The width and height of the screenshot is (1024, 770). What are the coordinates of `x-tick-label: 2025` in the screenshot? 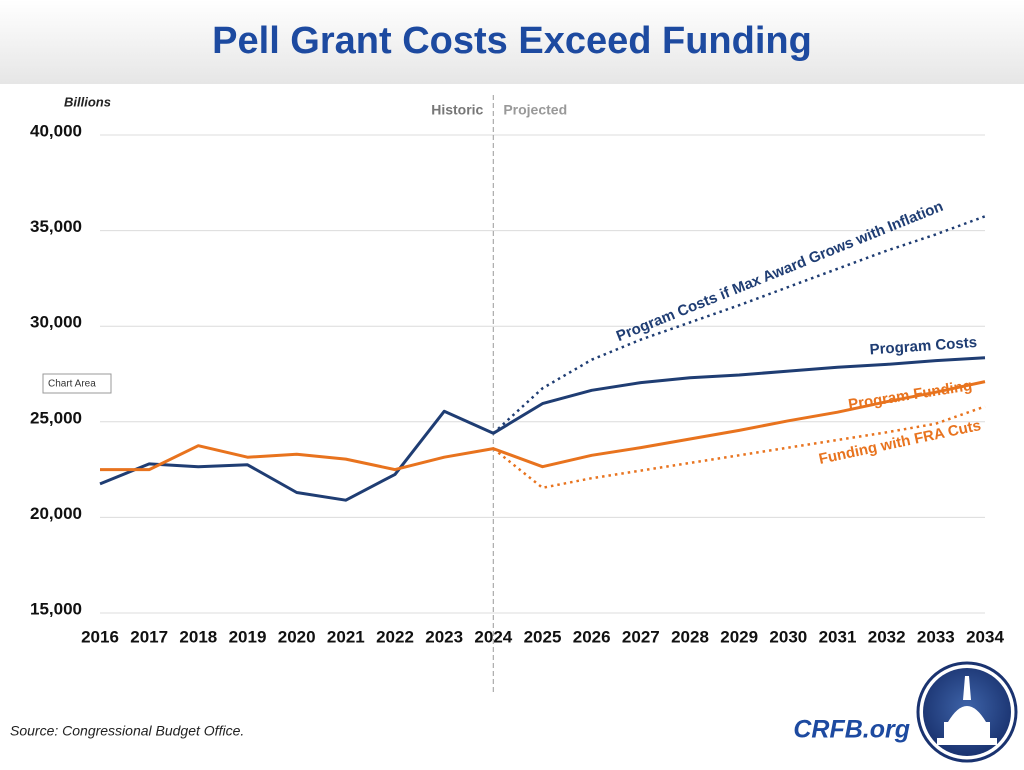 It's located at (543, 636).